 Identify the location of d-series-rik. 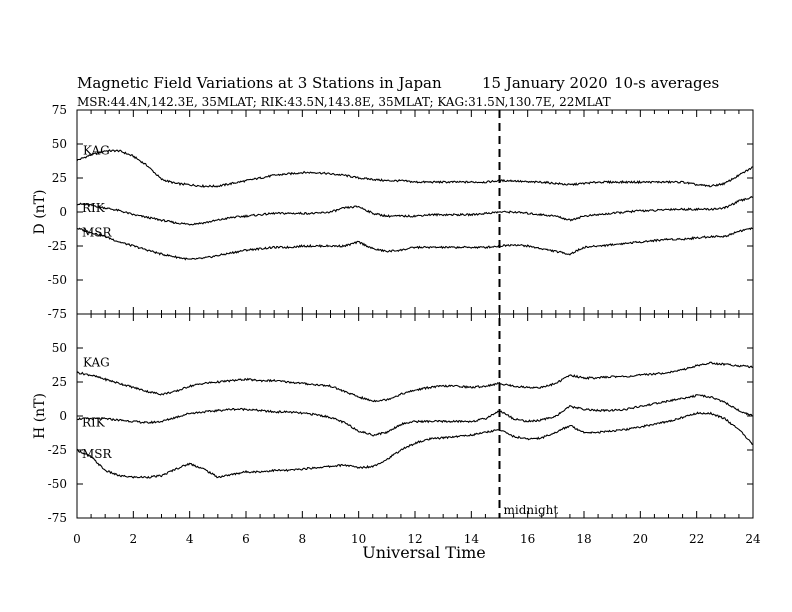
(415, 210).